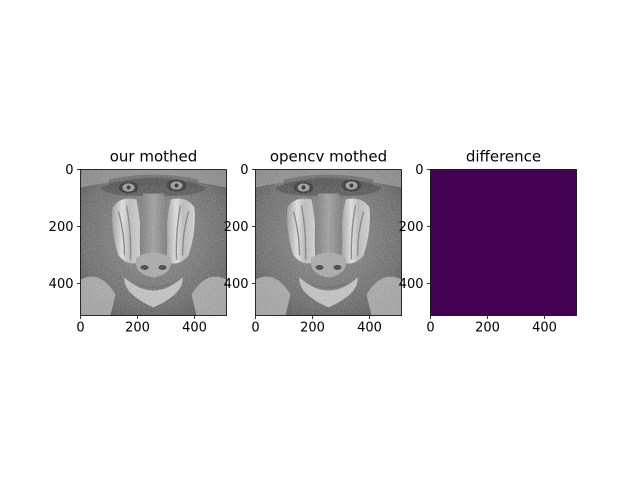  I want to click on our-mothed-x-tick-label: 200, so click(137, 328).